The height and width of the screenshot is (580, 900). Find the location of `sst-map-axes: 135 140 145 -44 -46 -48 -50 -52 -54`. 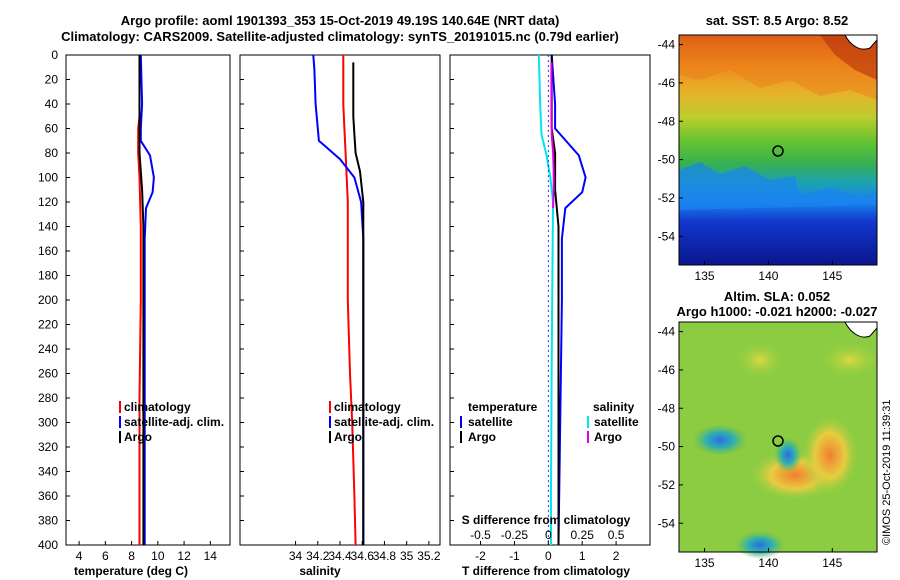

sst-map-axes: 135 140 145 -44 -46 -48 -50 -52 -54 is located at coordinates (750, 160).